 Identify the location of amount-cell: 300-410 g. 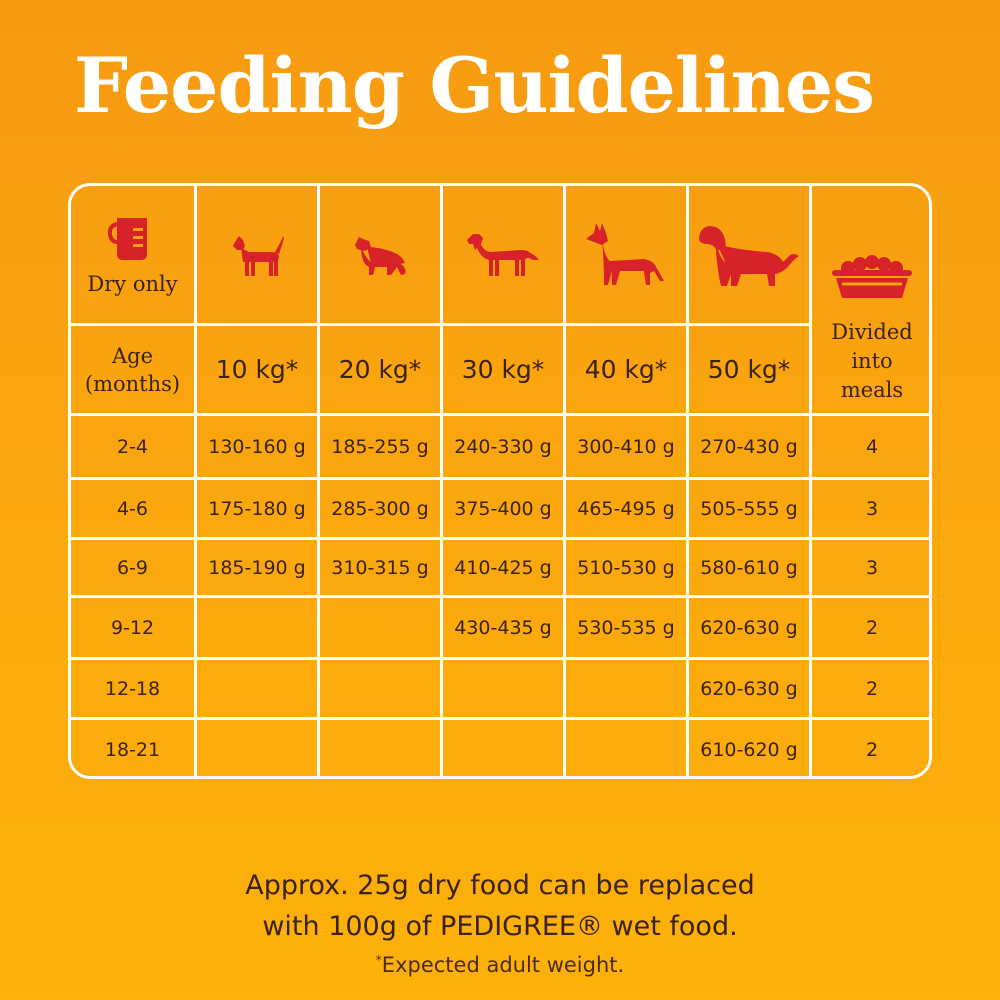
(626, 446).